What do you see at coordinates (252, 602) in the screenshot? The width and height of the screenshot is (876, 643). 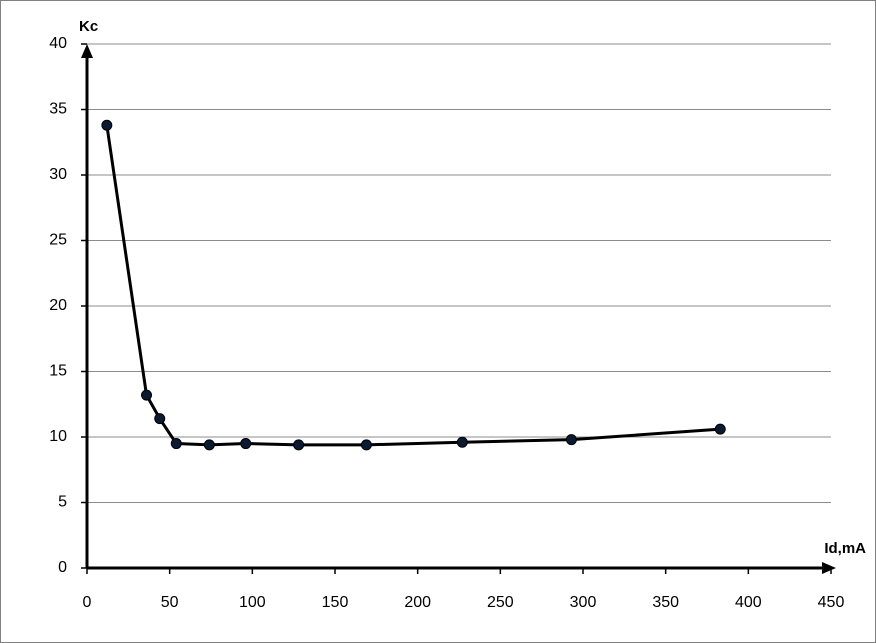 I see `x-tick-label: 100` at bounding box center [252, 602].